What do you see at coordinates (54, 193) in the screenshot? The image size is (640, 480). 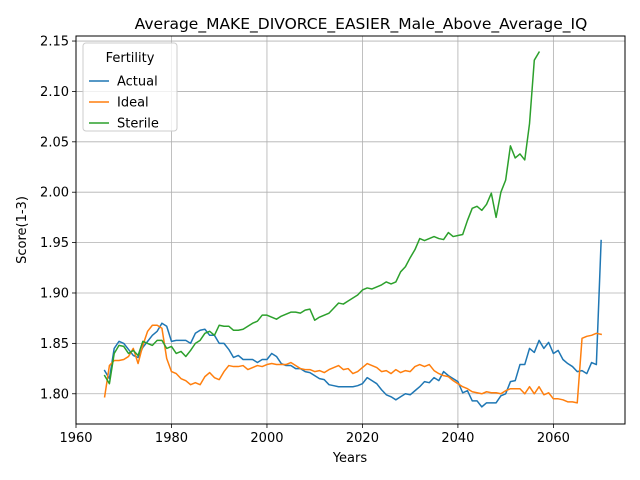 I see `y-tick-label: 2.00` at bounding box center [54, 193].